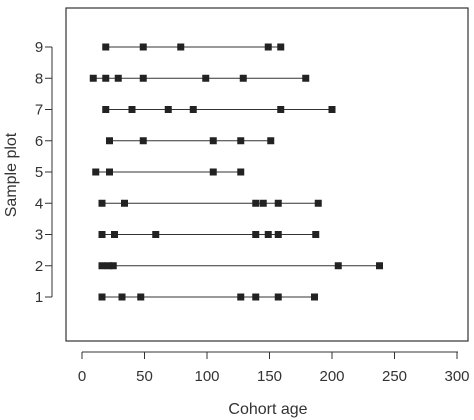 The image size is (474, 420). Describe the element at coordinates (39, 110) in the screenshot. I see `y-tick-label: 7` at that location.